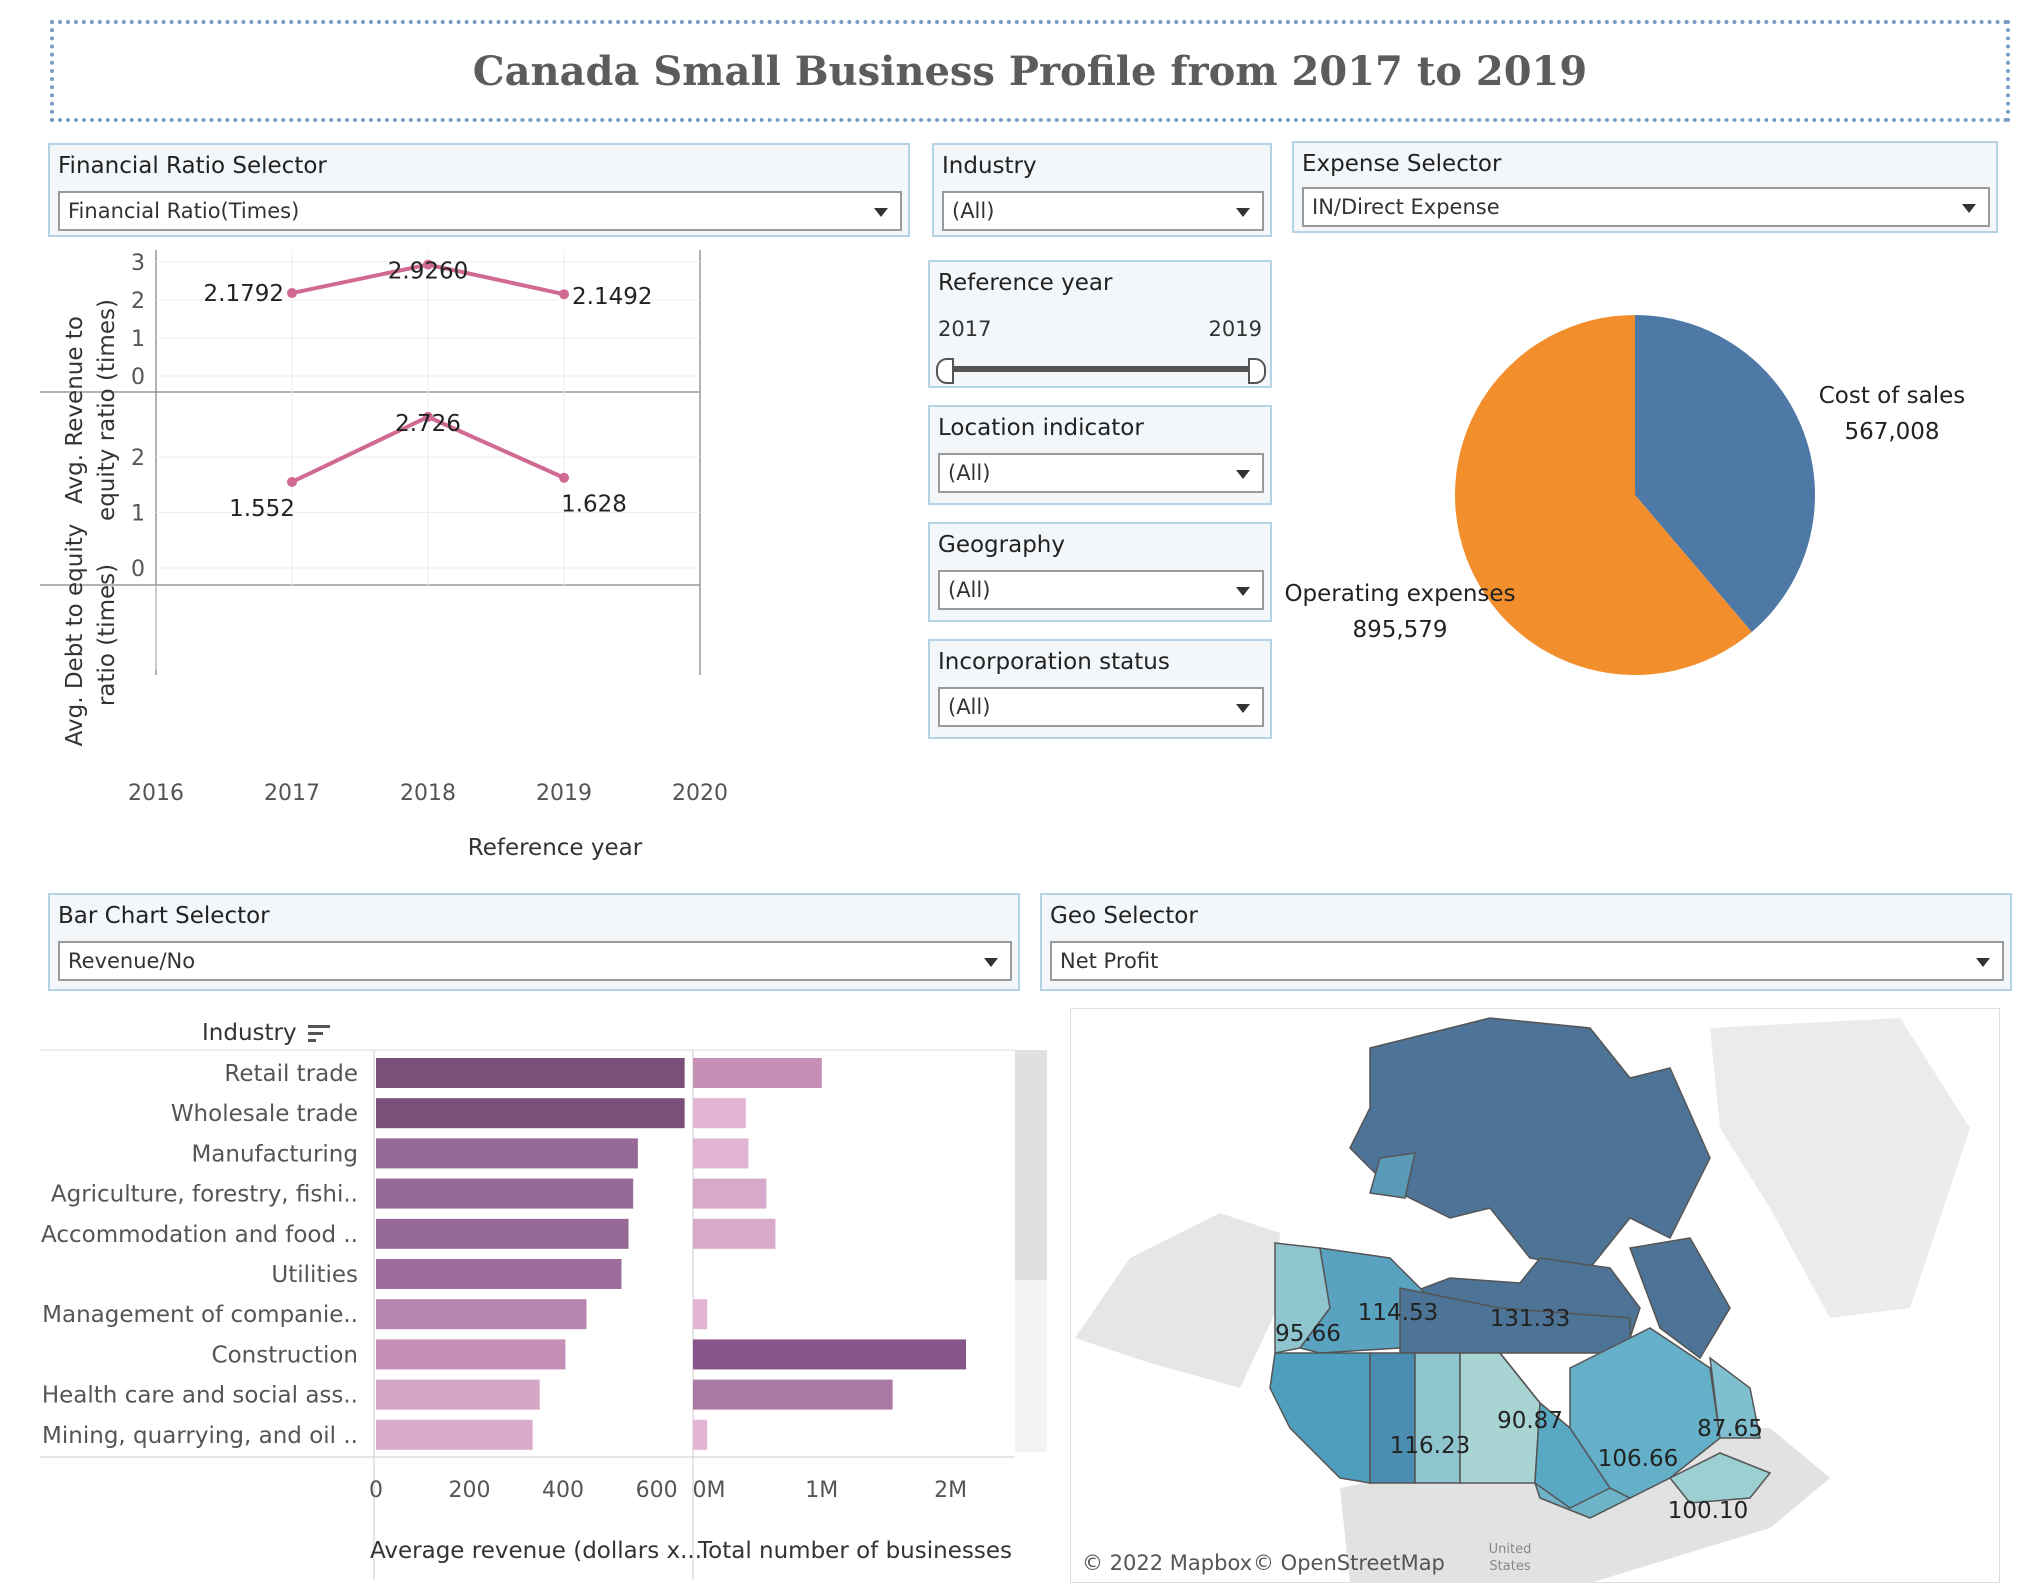  What do you see at coordinates (1177, 1300) in the screenshot?
I see `alaska-land` at bounding box center [1177, 1300].